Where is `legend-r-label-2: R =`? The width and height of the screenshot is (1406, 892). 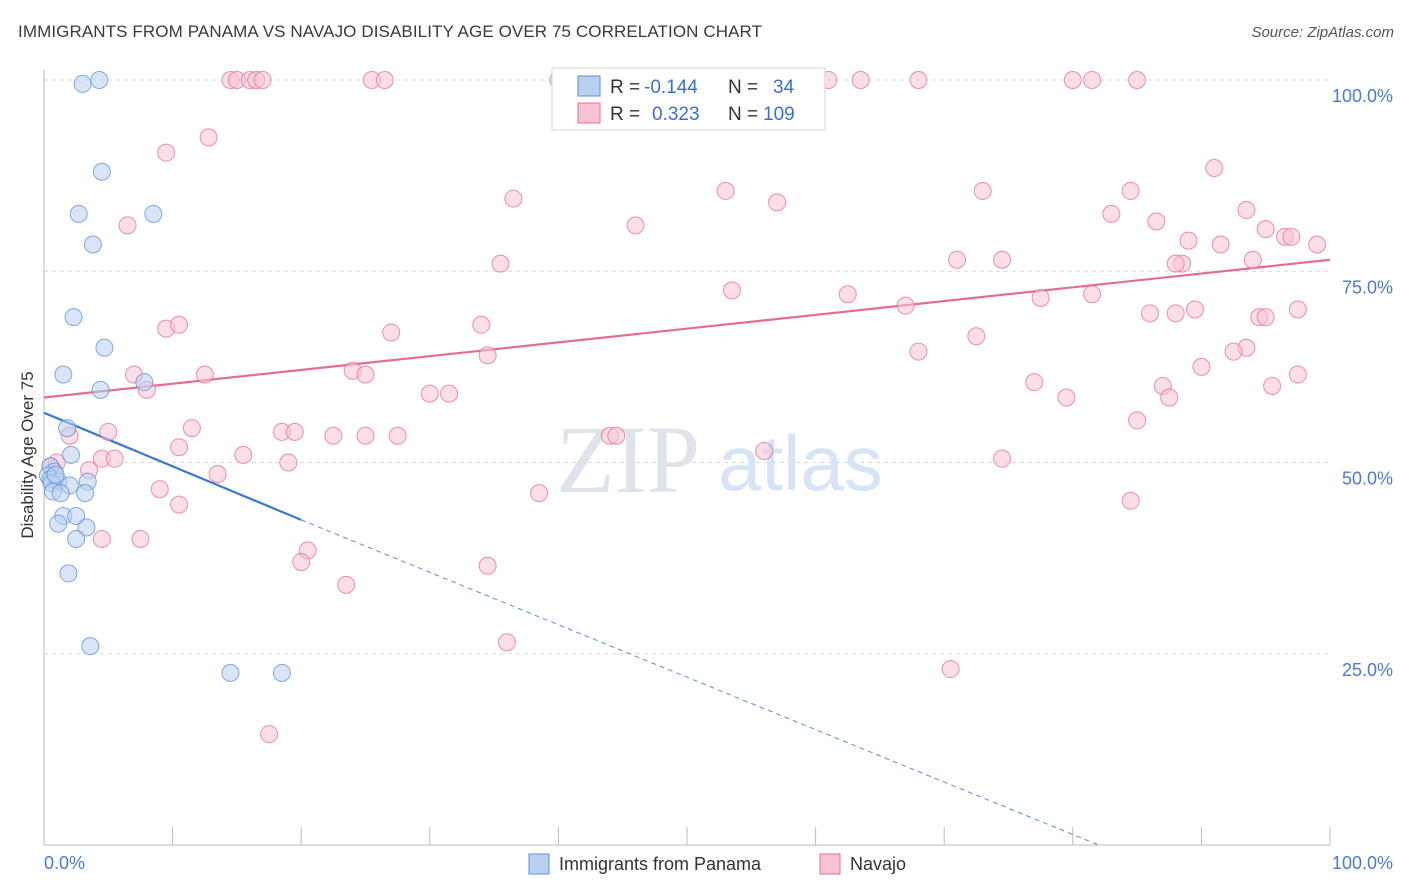
legend-r-label-2: R = is located at coordinates (625, 114).